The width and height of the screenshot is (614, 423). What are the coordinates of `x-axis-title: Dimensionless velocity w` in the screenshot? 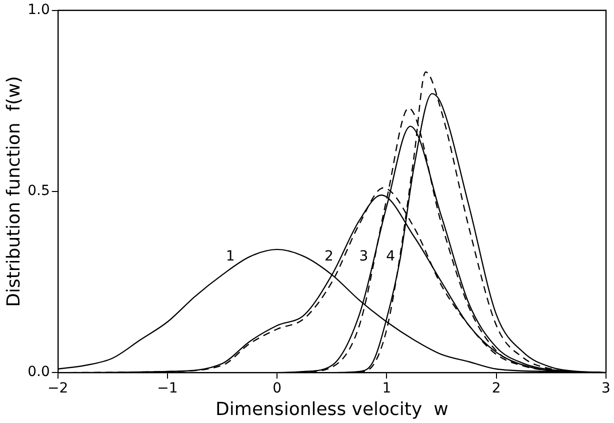 It's located at (332, 409).